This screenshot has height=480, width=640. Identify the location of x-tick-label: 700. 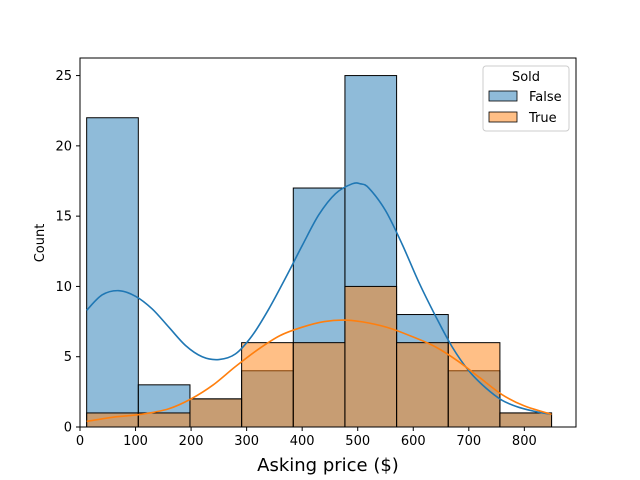
(468, 441).